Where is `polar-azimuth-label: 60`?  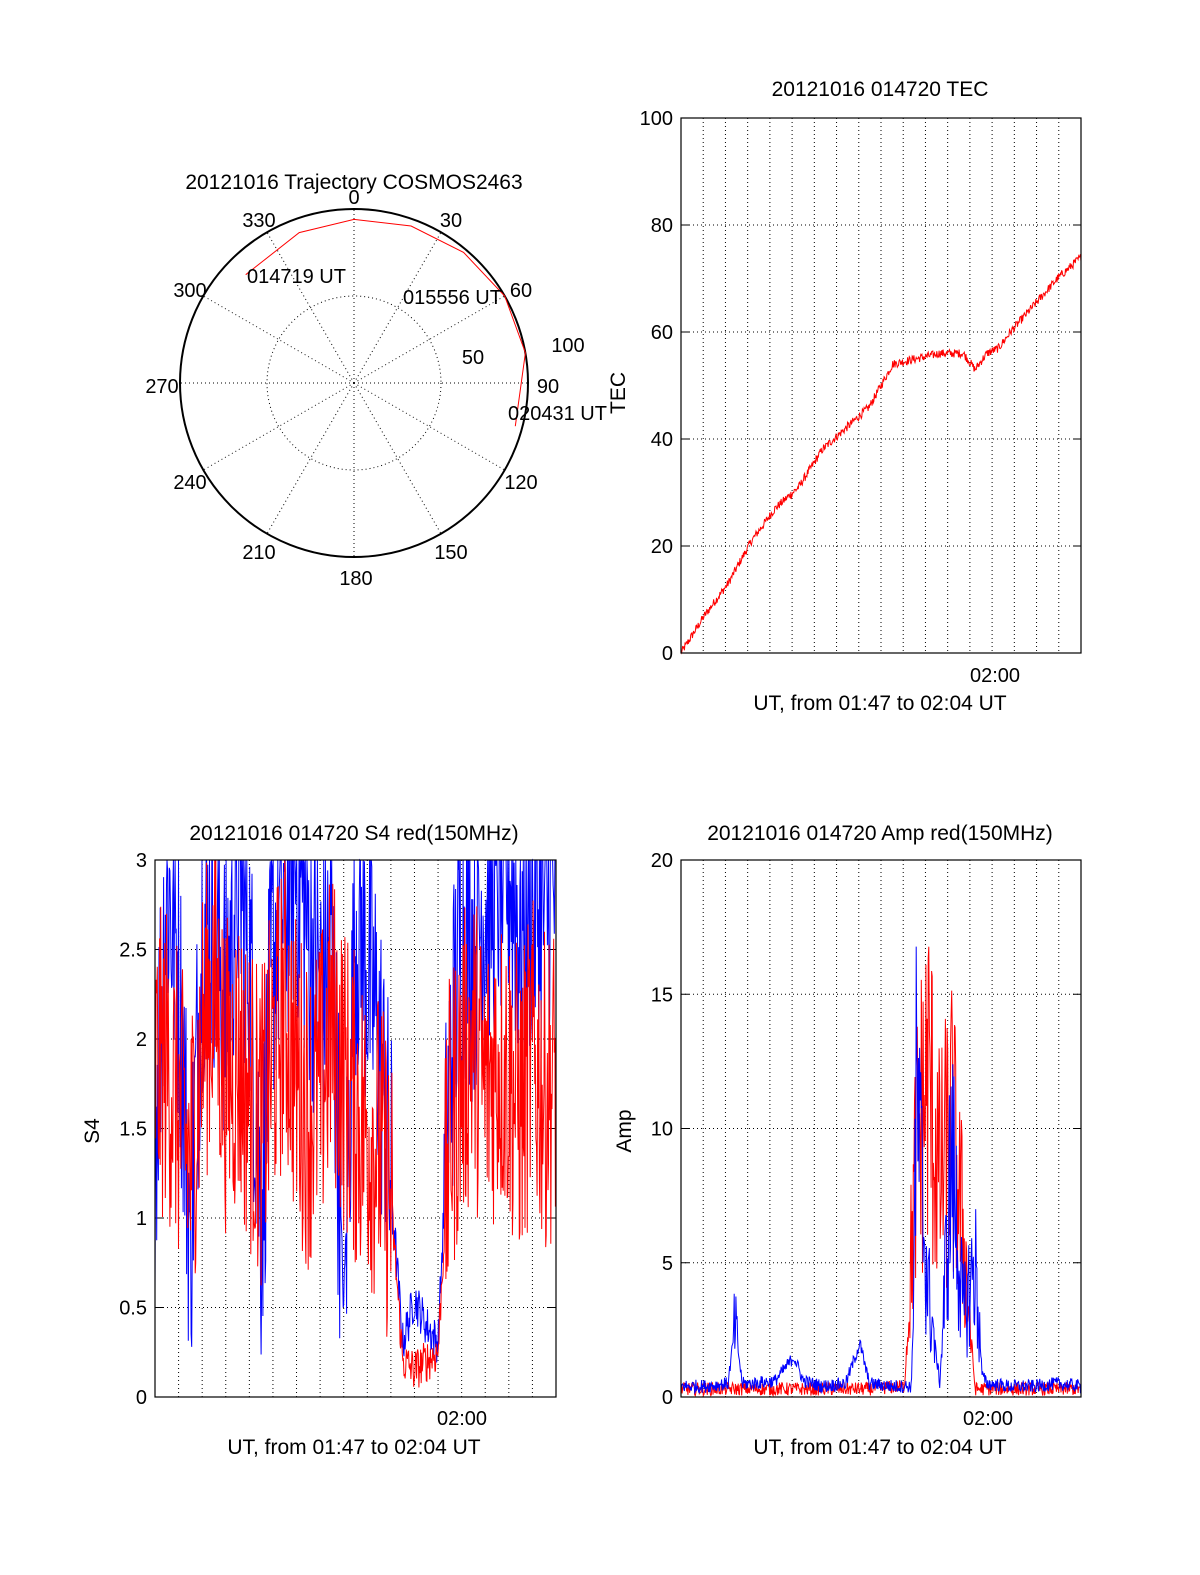 polar-azimuth-label: 60 is located at coordinates (521, 291).